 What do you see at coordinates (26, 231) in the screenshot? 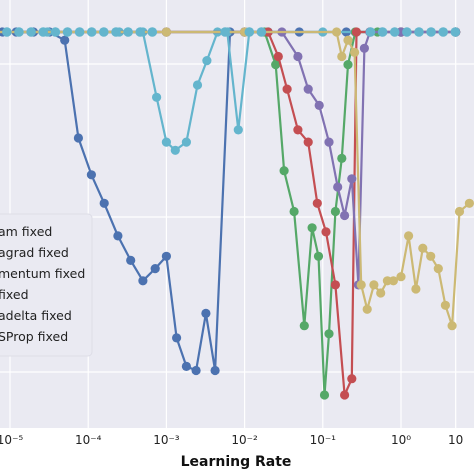
I see `legend-entry: am fixed` at bounding box center [26, 231].